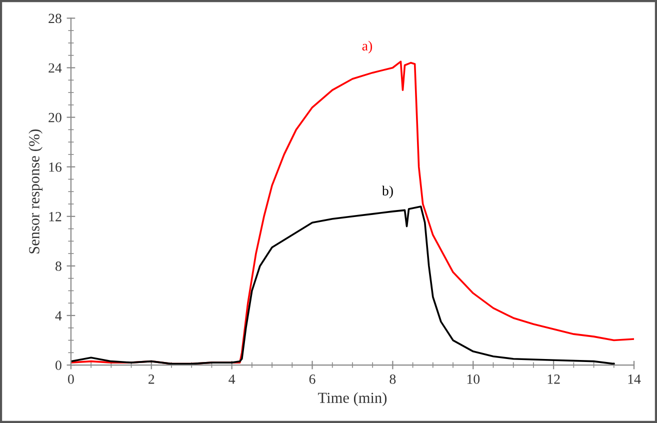 Image resolution: width=657 pixels, height=423 pixels. What do you see at coordinates (367, 47) in the screenshot?
I see `series-label: a)` at bounding box center [367, 47].